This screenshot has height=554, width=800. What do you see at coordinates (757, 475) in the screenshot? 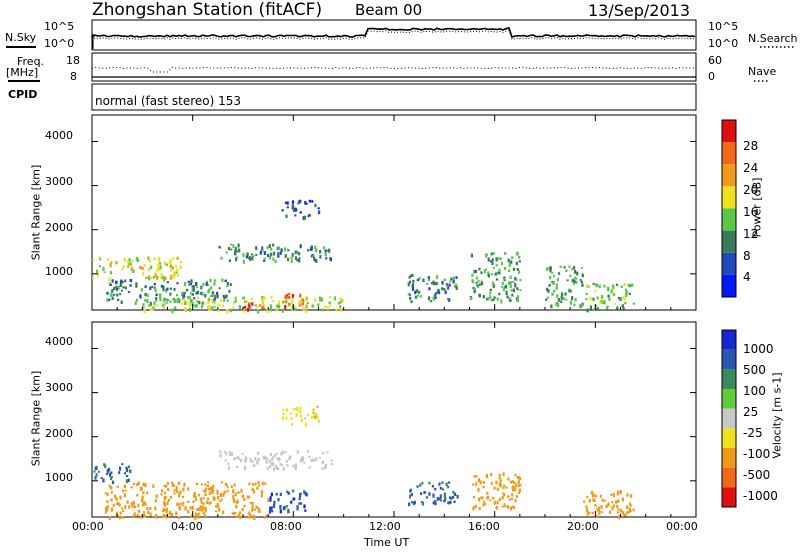
I see `vel-cb-tick-minus500: -500` at bounding box center [757, 475].